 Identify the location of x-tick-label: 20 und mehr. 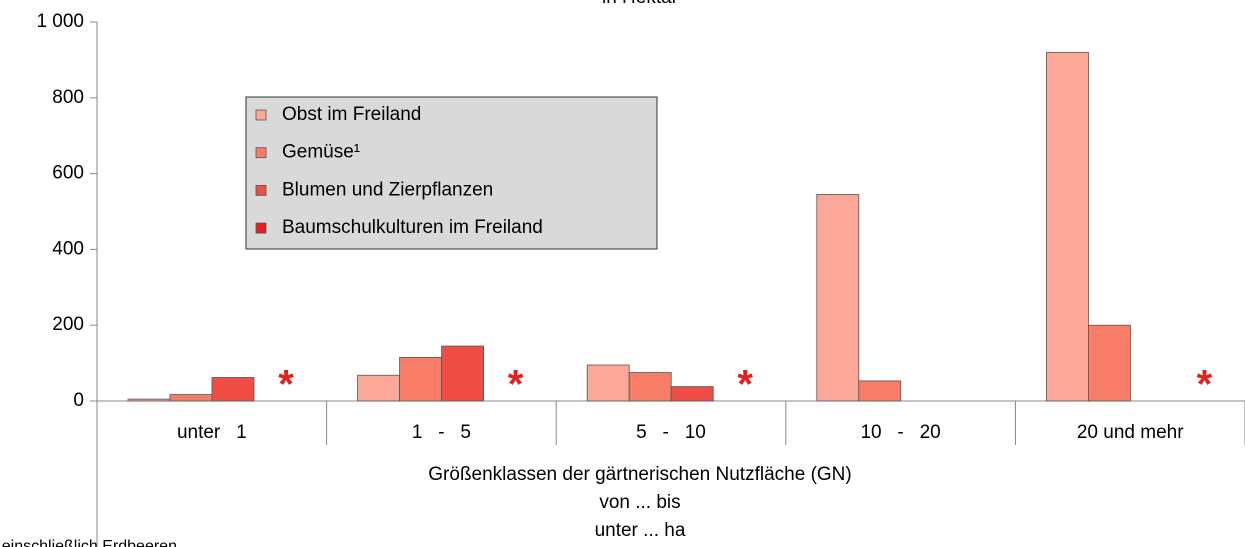
(1130, 432).